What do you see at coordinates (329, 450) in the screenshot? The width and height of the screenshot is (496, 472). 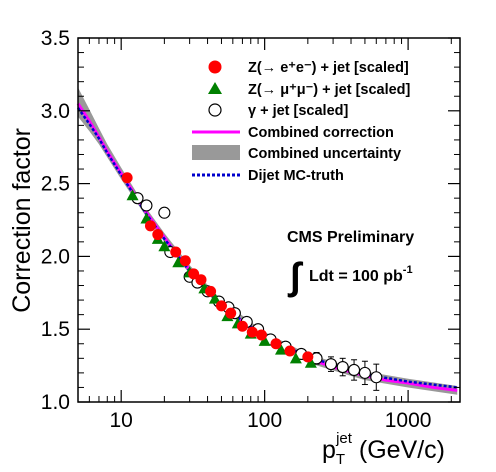 I see `x-axis-label-main: p` at bounding box center [329, 450].